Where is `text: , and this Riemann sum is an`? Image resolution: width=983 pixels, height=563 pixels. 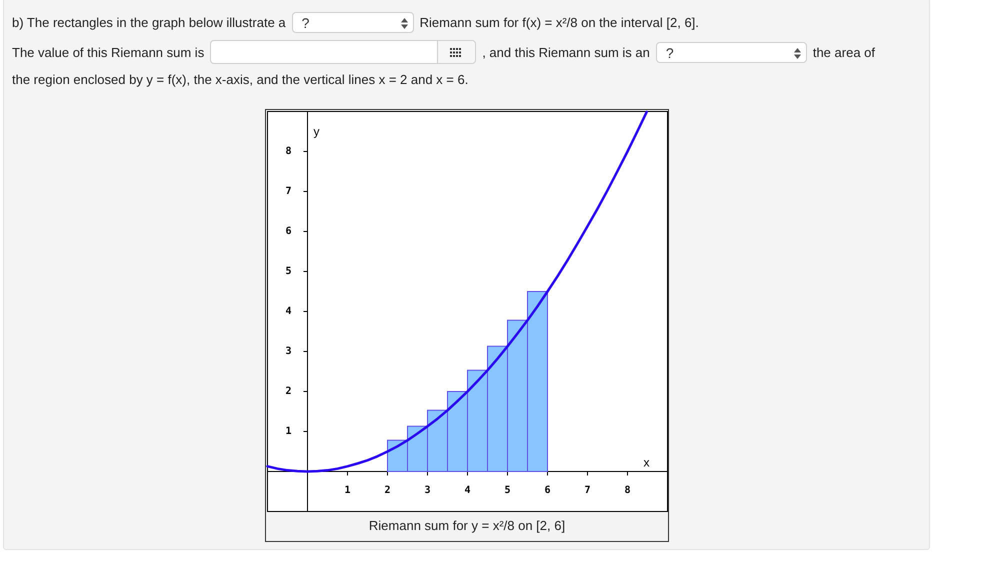
text: , and this Riemann sum is an is located at coordinates (566, 52).